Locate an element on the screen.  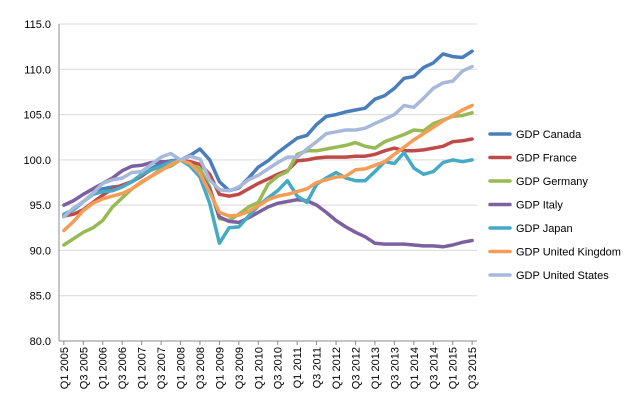
x-tick-label: Q1 2007 is located at coordinates (143, 368).